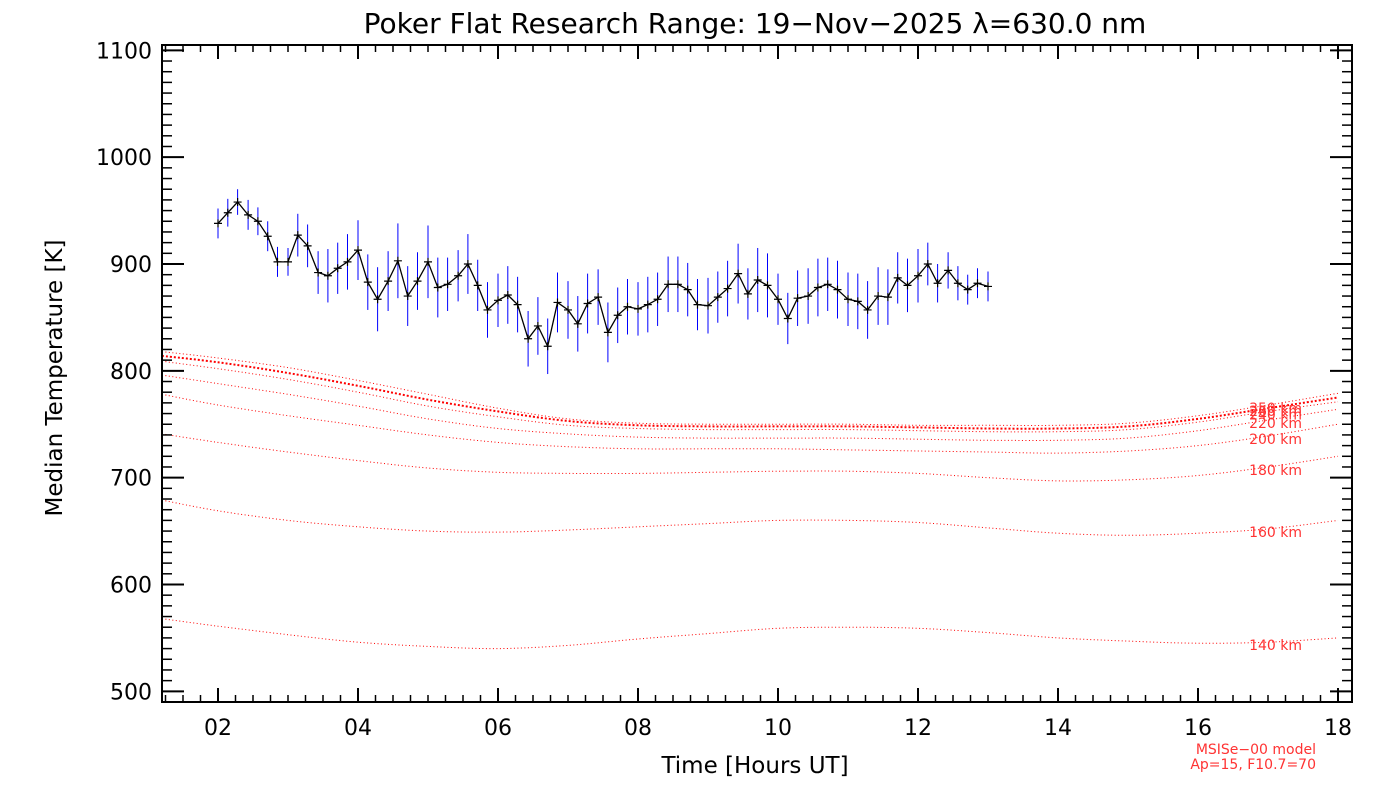 This screenshot has width=1400, height=800. What do you see at coordinates (1275, 415) in the screenshot?
I see `model-curve-label: 240 km` at bounding box center [1275, 415].